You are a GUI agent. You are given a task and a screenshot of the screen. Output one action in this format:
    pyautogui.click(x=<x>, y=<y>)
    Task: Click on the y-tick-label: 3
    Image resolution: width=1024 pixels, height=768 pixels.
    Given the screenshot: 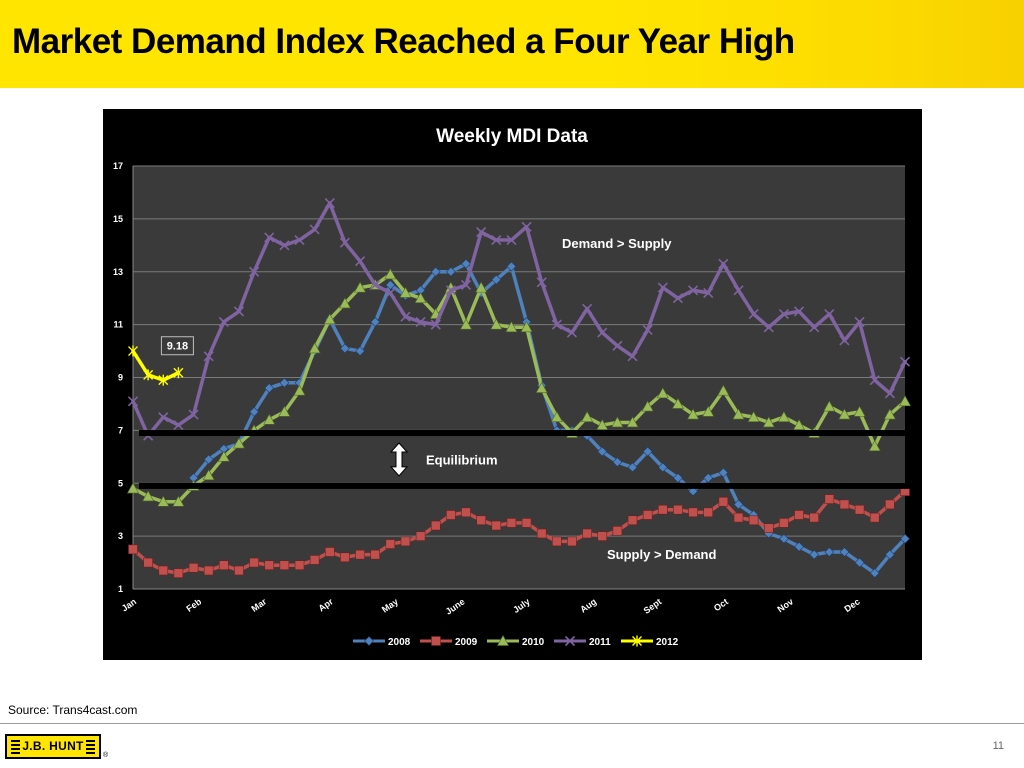 What is the action you would take?
    pyautogui.click(x=120, y=536)
    